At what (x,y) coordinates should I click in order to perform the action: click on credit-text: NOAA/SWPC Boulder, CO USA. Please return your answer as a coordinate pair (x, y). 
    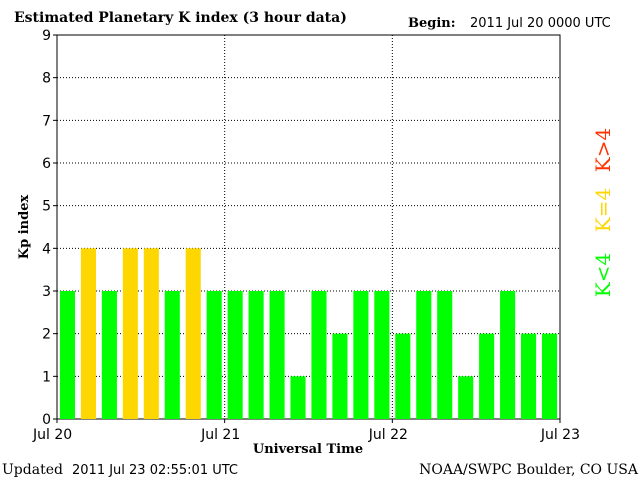
    Looking at the image, I should click on (529, 470).